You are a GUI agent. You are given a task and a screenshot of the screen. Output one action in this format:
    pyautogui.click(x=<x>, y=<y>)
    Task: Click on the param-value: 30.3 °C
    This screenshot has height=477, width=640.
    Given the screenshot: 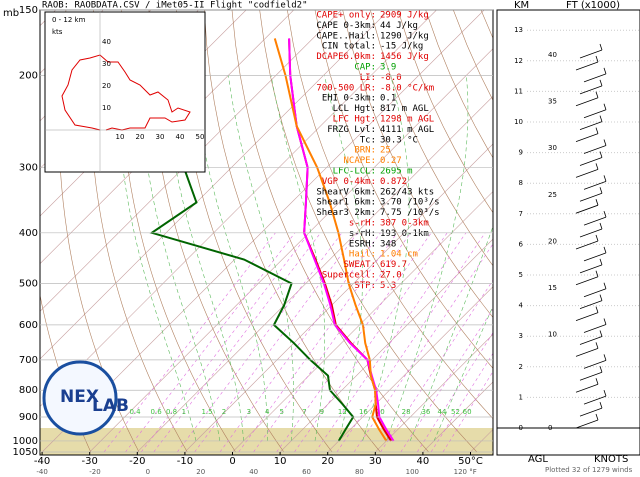 What is the action you would take?
    pyautogui.click(x=399, y=140)
    